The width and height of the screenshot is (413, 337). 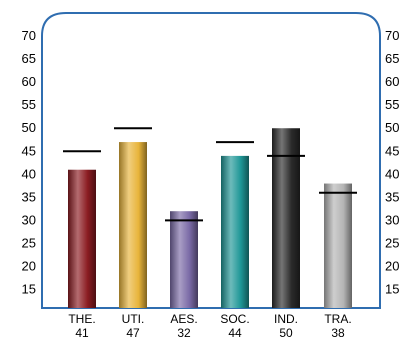 I want to click on category-label: IND., so click(x=286, y=319).